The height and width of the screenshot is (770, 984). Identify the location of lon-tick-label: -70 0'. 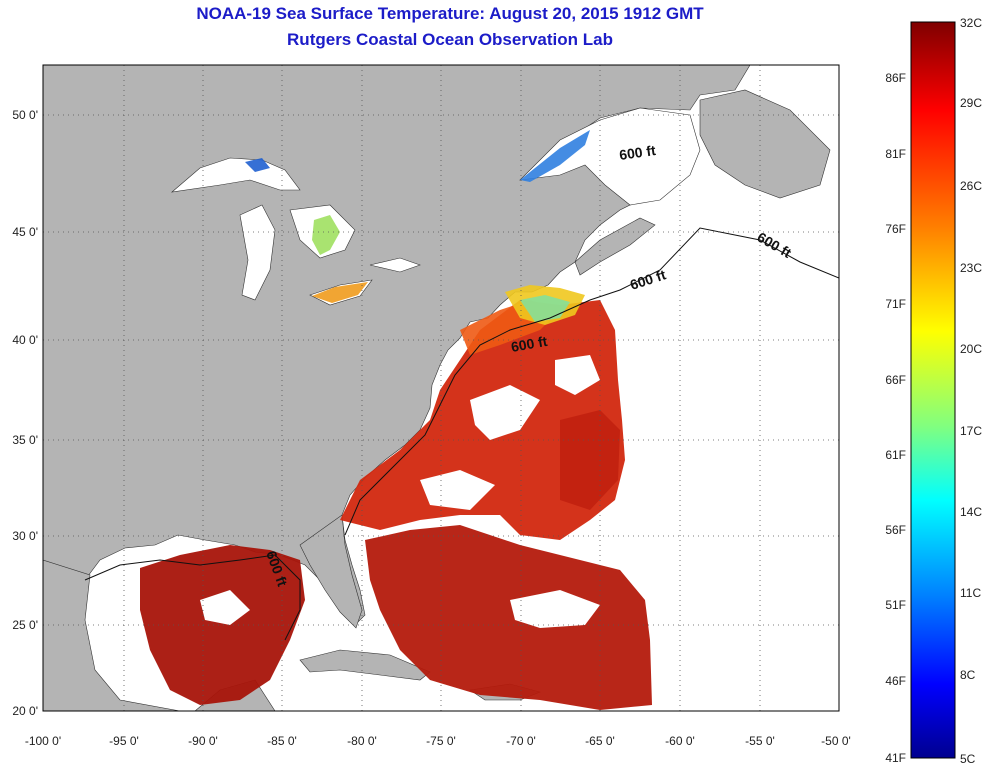
(521, 741).